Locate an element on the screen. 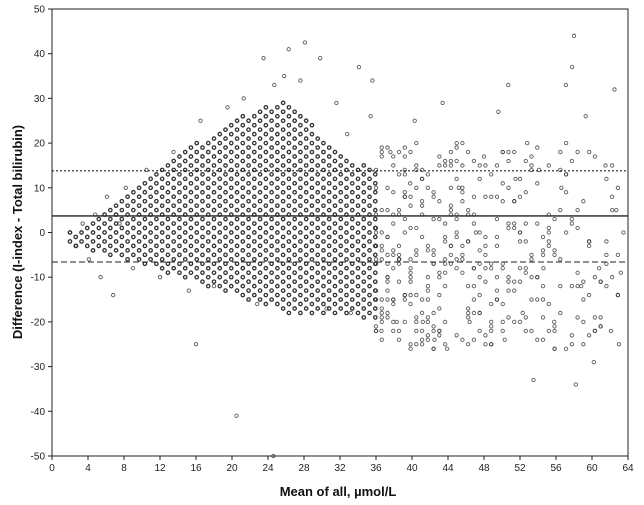  y-tick-label: 10 is located at coordinates (40, 188).